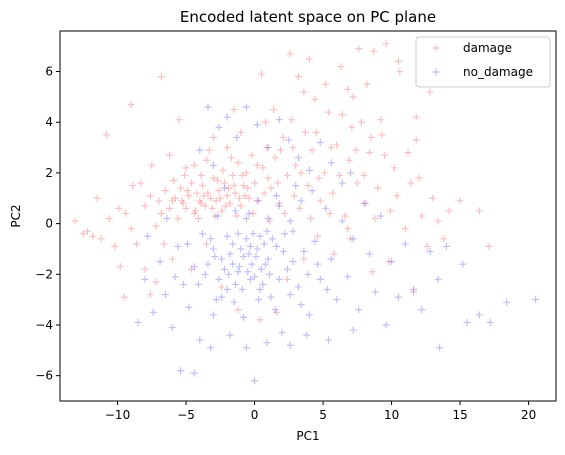 The image size is (565, 455). I want to click on y-tick-label: 2, so click(49, 173).